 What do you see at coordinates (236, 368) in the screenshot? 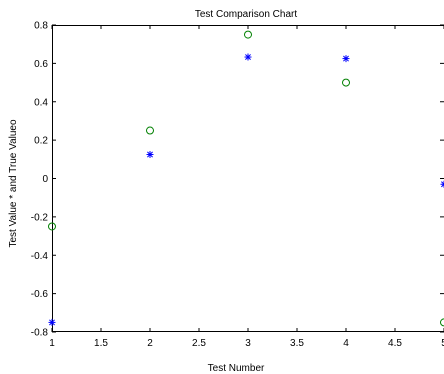
I see `x-axis-title: Test Number` at bounding box center [236, 368].